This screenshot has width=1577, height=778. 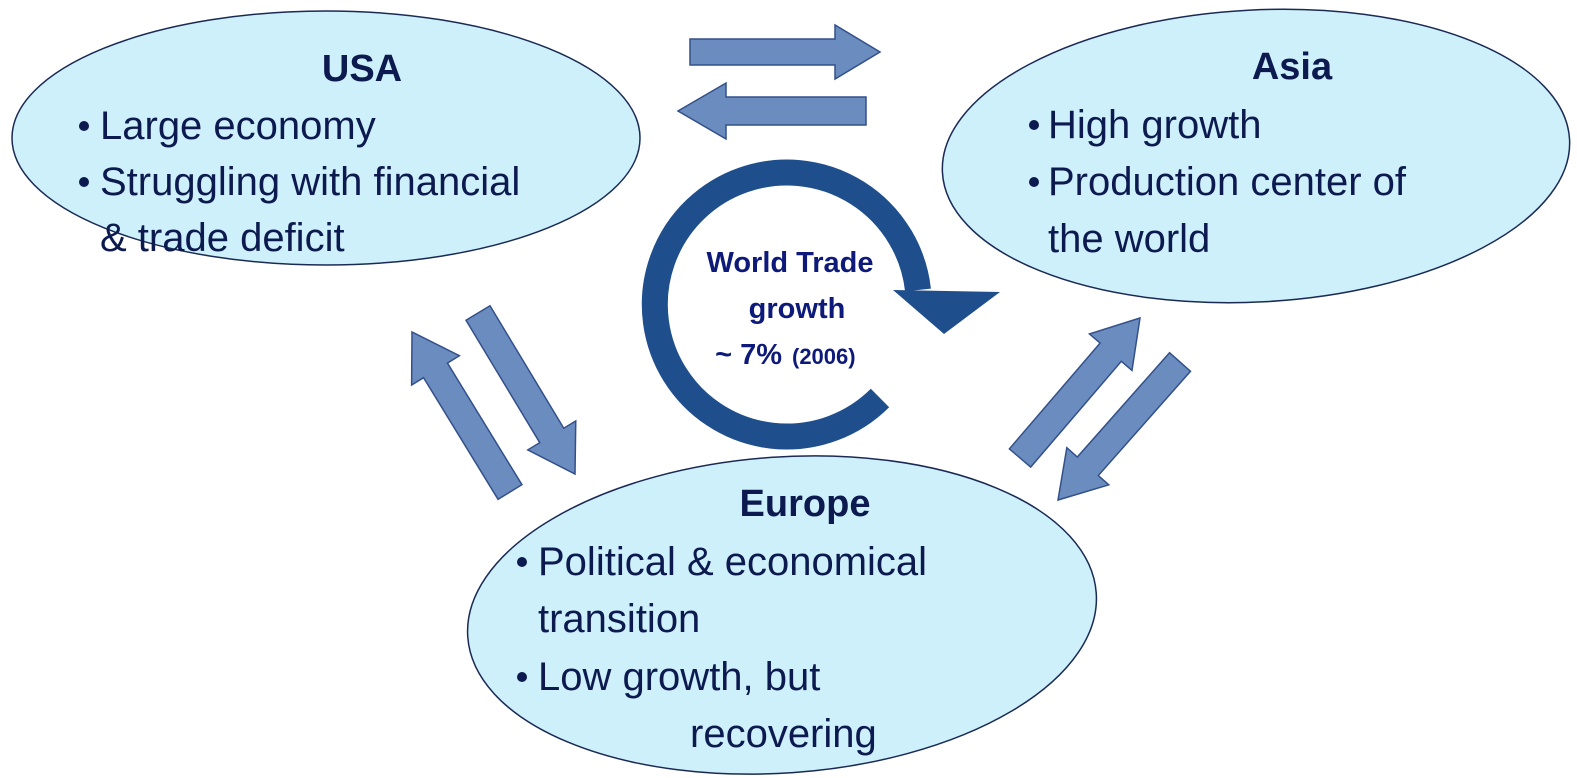 What do you see at coordinates (222, 238) in the screenshot?
I see `bullet-text: & trade deficit` at bounding box center [222, 238].